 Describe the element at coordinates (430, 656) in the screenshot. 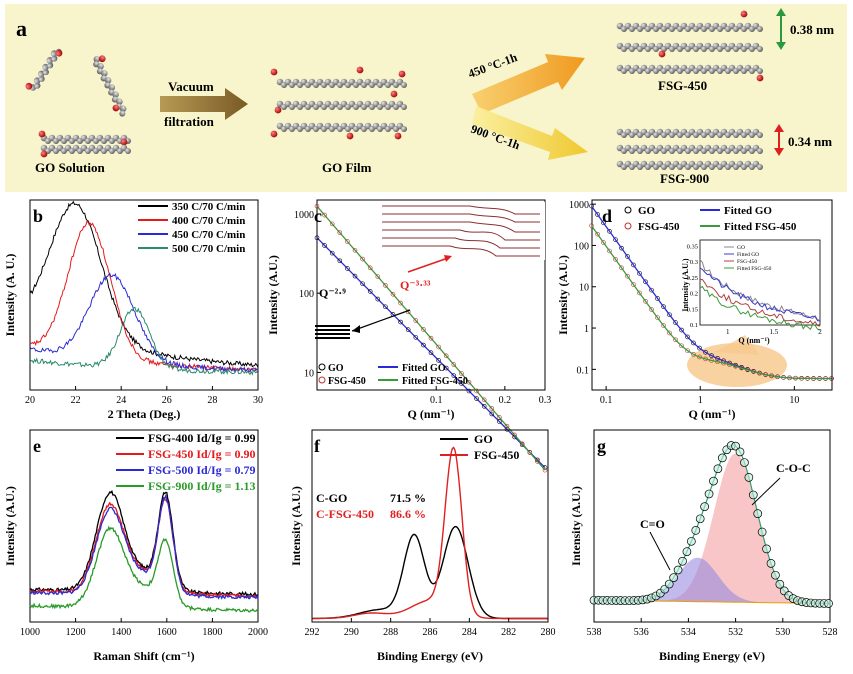

I see `panel-f-xlabel: Binding Energy (eV)` at that location.